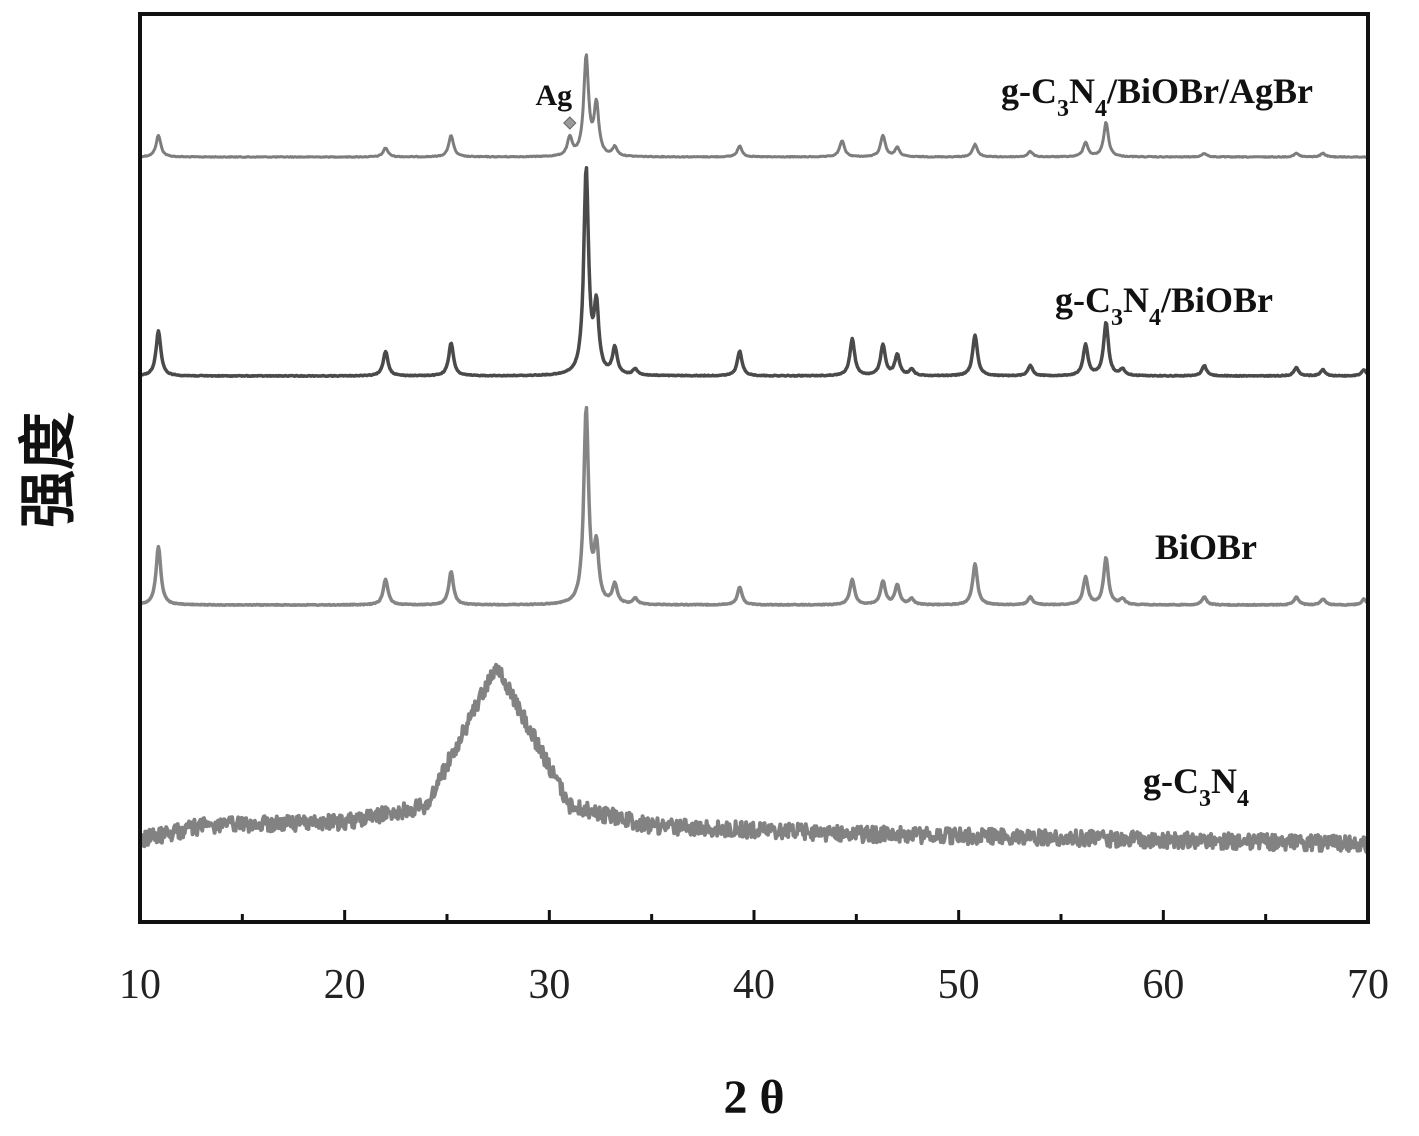 Image resolution: width=1419 pixels, height=1136 pixels. What do you see at coordinates (1196, 786) in the screenshot?
I see `series-label-3: g-C3N4` at bounding box center [1196, 786].